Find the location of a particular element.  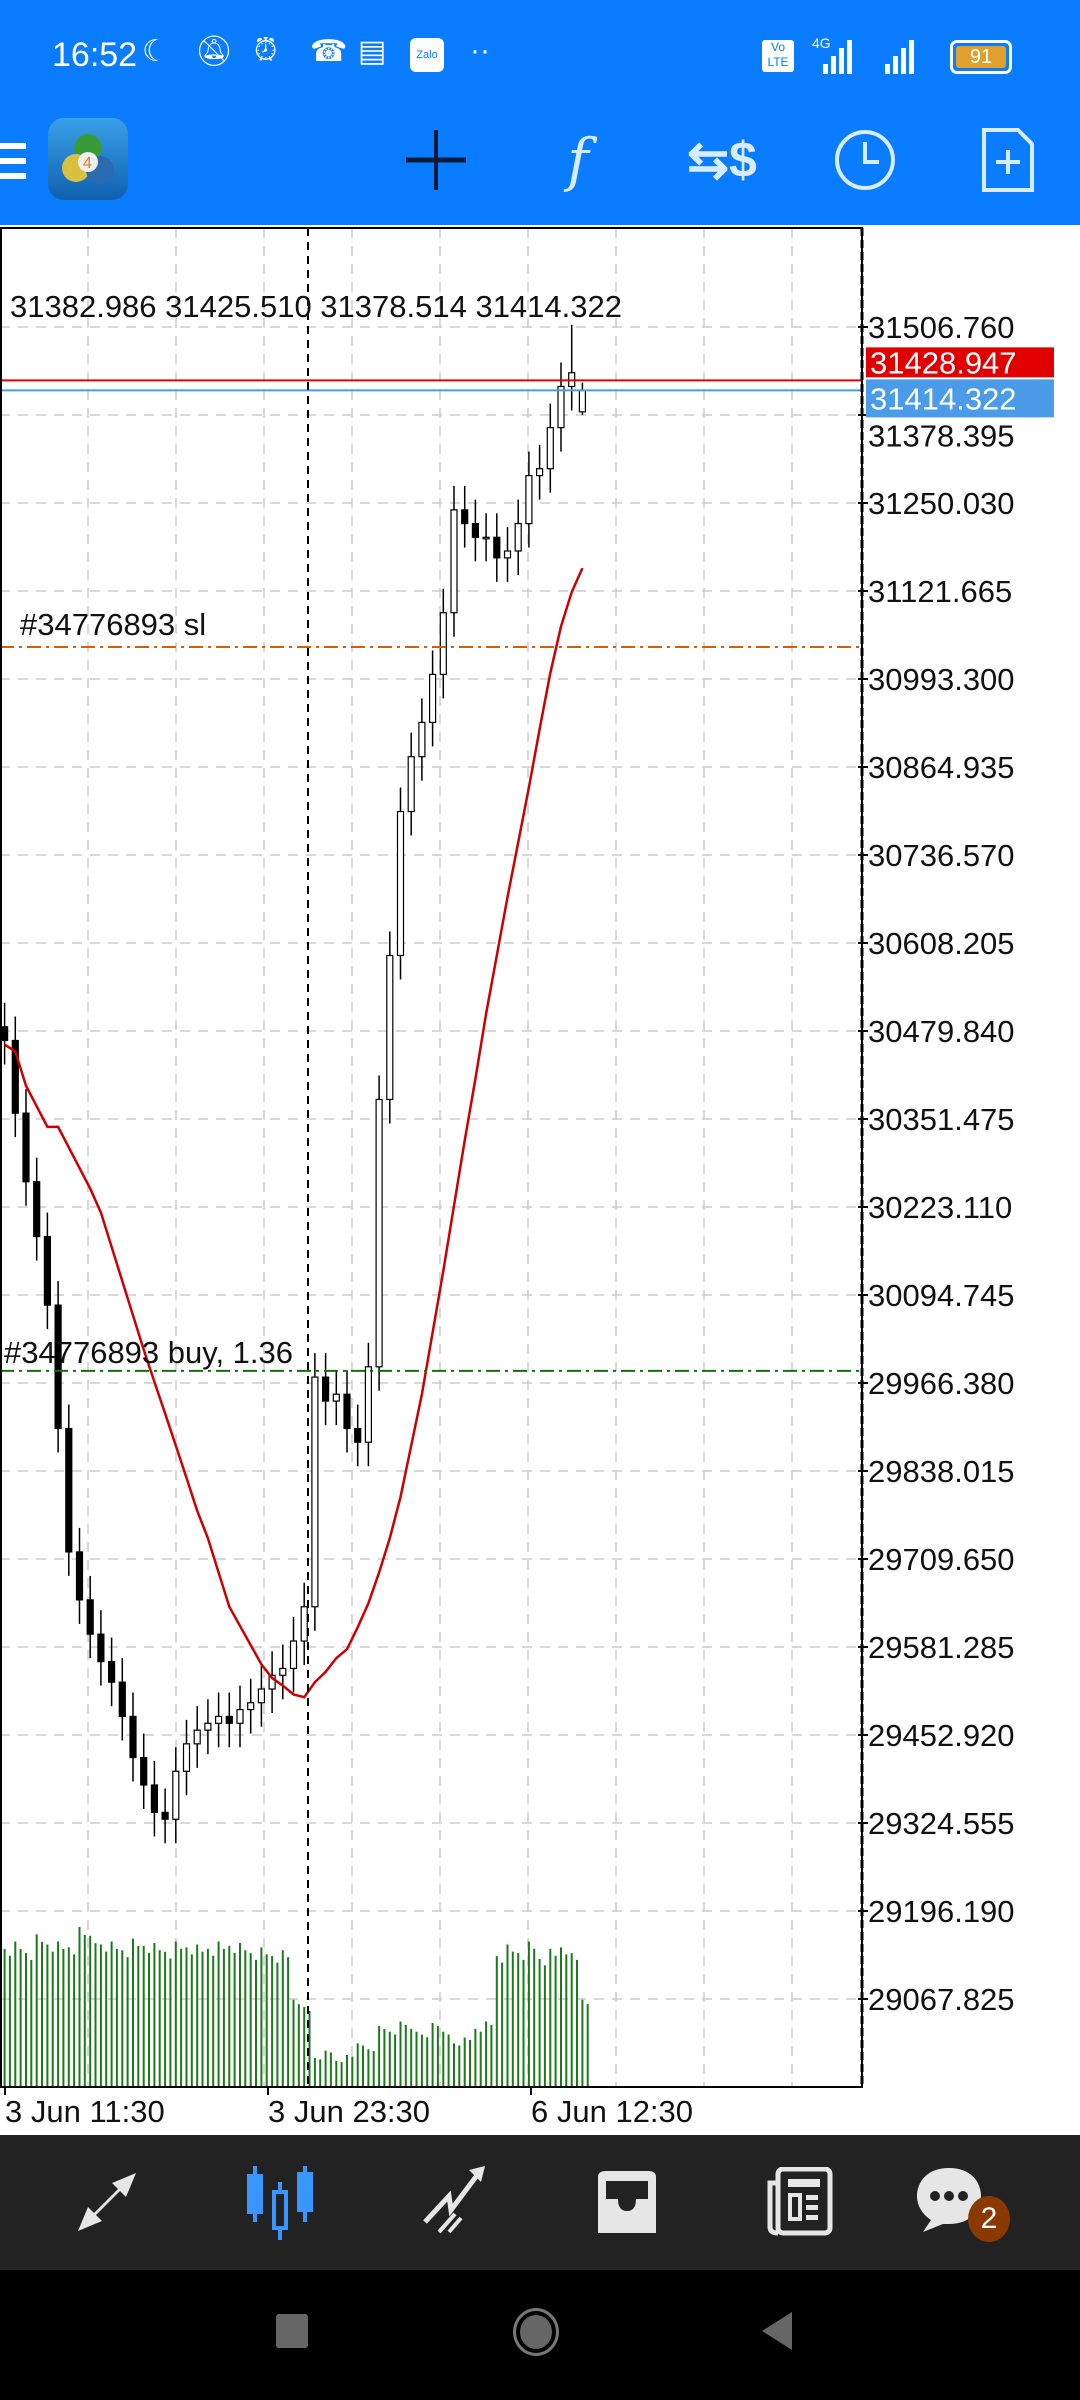

price-tick-label: 29838.015 is located at coordinates (941, 1471).